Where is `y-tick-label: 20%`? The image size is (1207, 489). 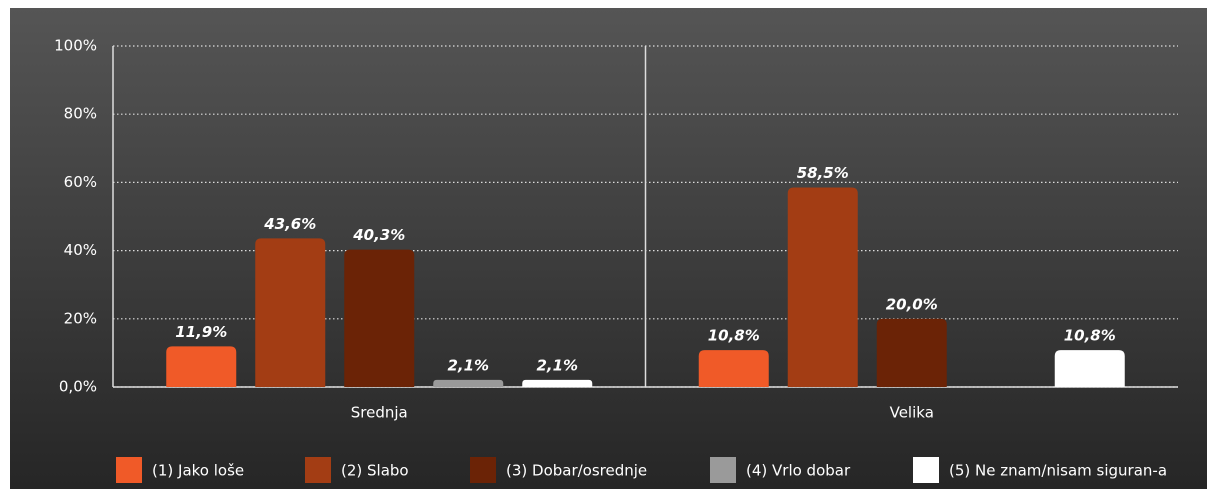 y-tick-label: 20% is located at coordinates (80, 318).